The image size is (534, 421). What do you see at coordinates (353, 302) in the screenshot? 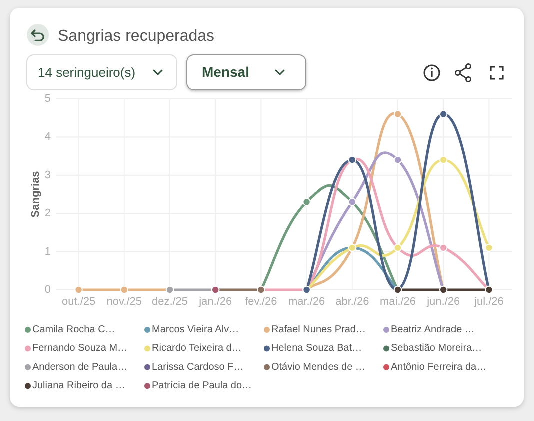
I see `x-tick-label: abr./26` at bounding box center [353, 302].